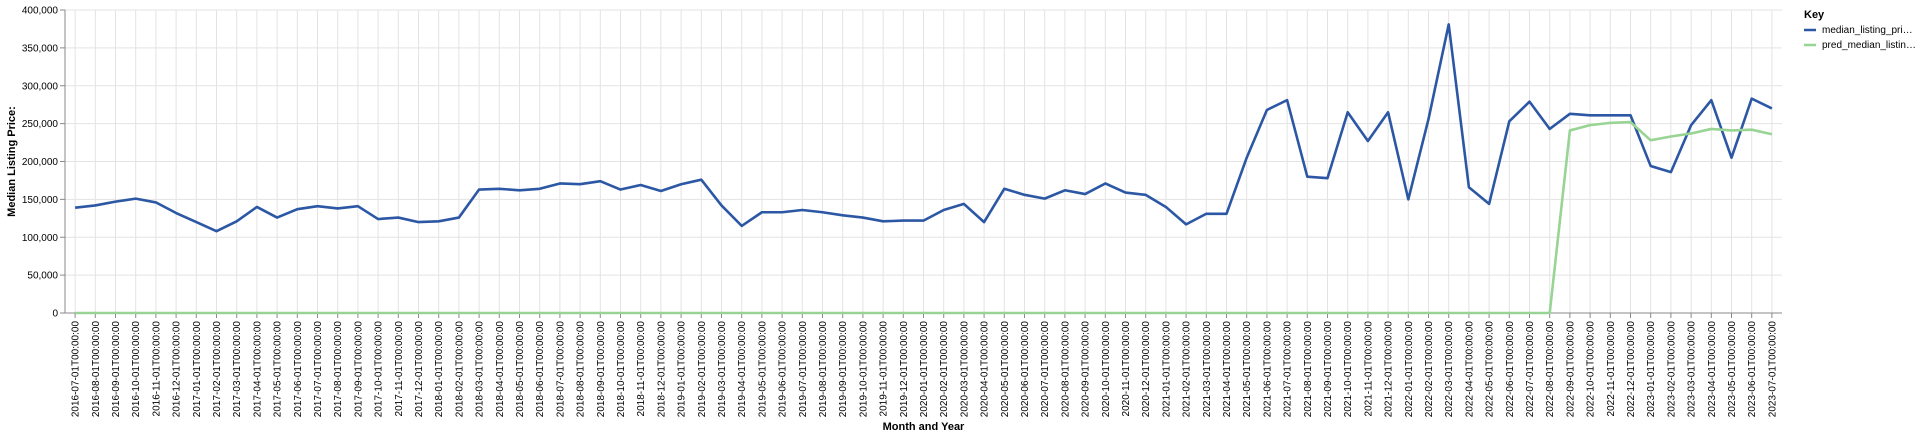  What do you see at coordinates (439, 369) in the screenshot?
I see `x-tick-label: 2018-01-01T00:00:00` at bounding box center [439, 369].